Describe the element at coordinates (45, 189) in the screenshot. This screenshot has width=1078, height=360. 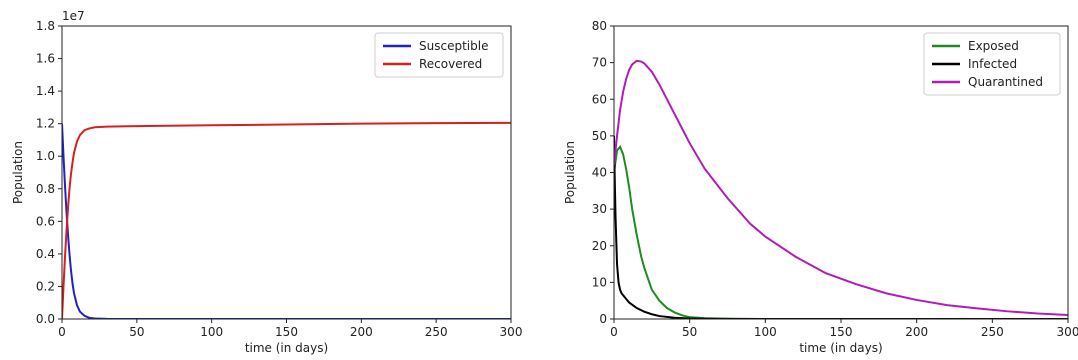
I see `y-tick-label: 0.8` at that location.